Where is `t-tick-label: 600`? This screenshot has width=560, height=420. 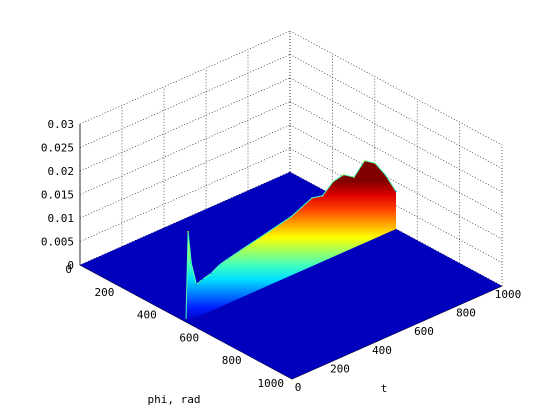
t-tick-label: 600 is located at coordinates (424, 331).